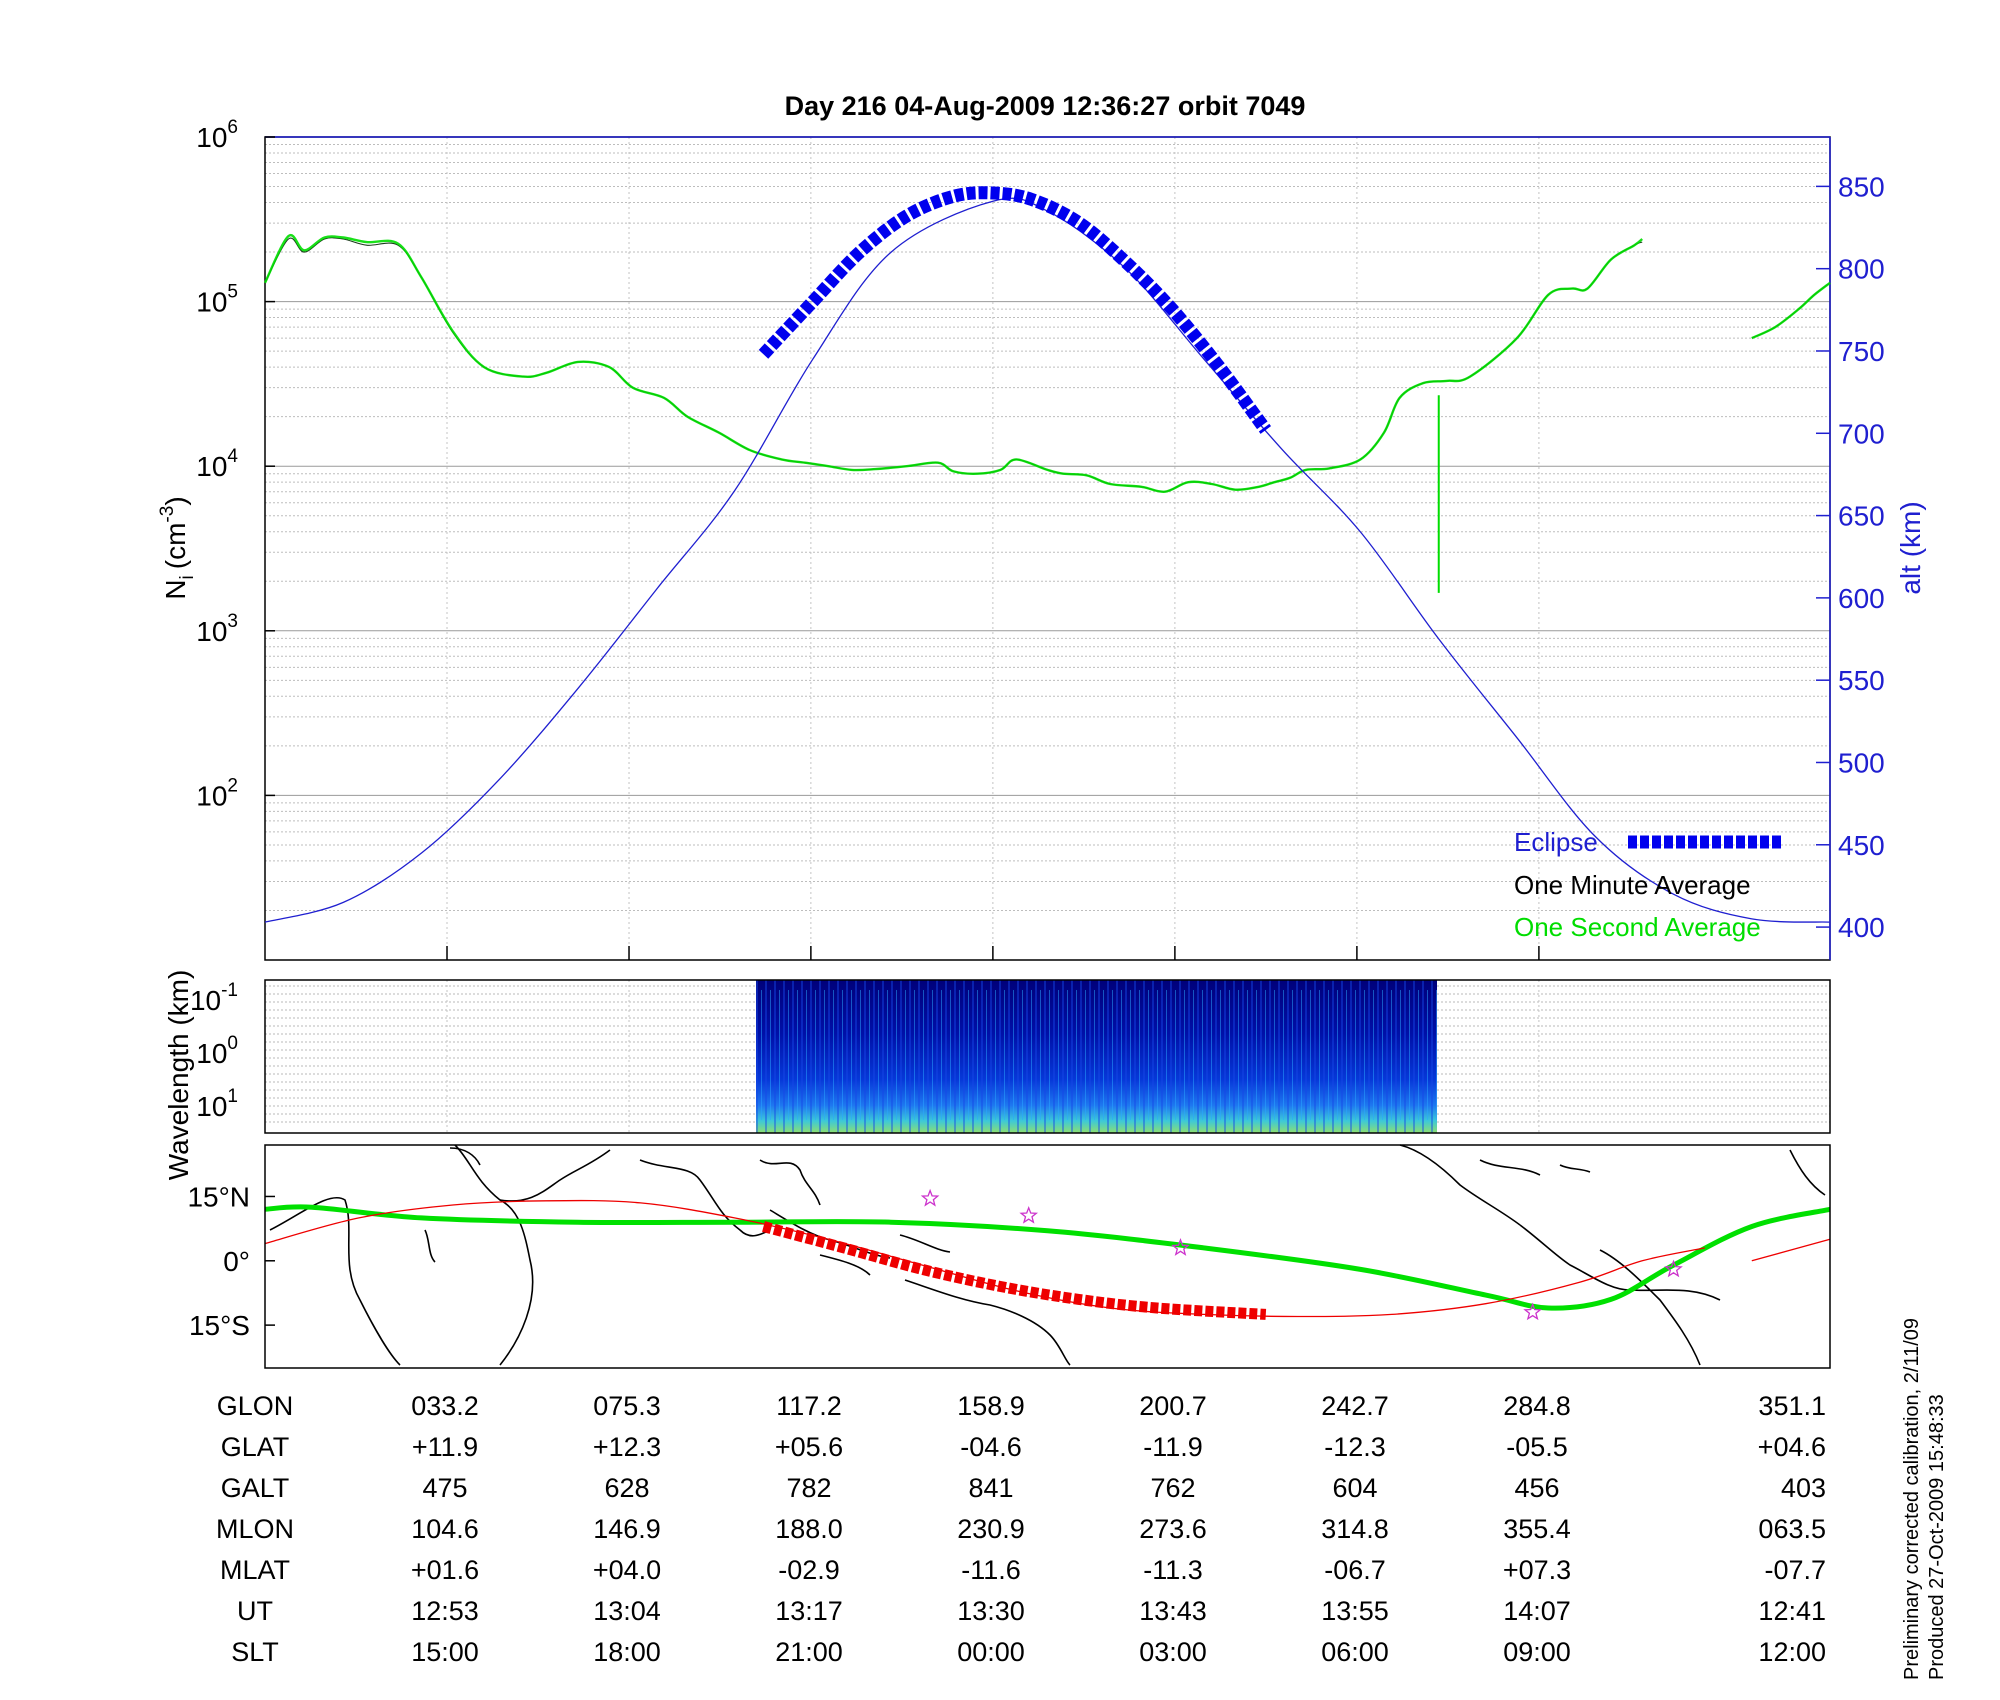 The height and width of the screenshot is (1700, 2000). I want to click on table-cell: -02.9, so click(809, 1570).